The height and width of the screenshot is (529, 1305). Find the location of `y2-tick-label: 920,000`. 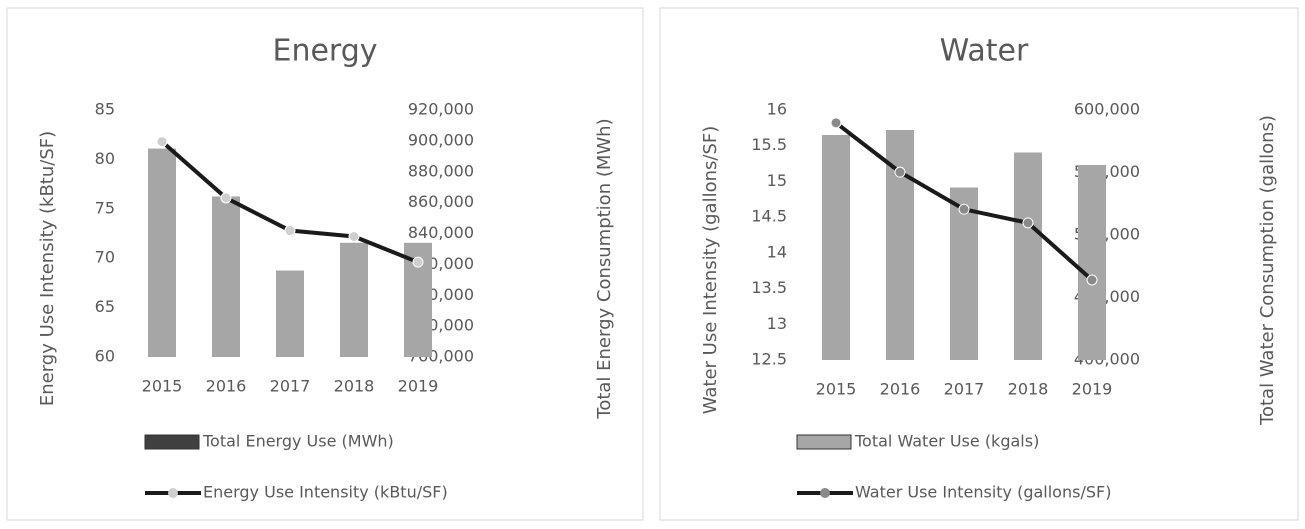

y2-tick-label: 920,000 is located at coordinates (441, 109).